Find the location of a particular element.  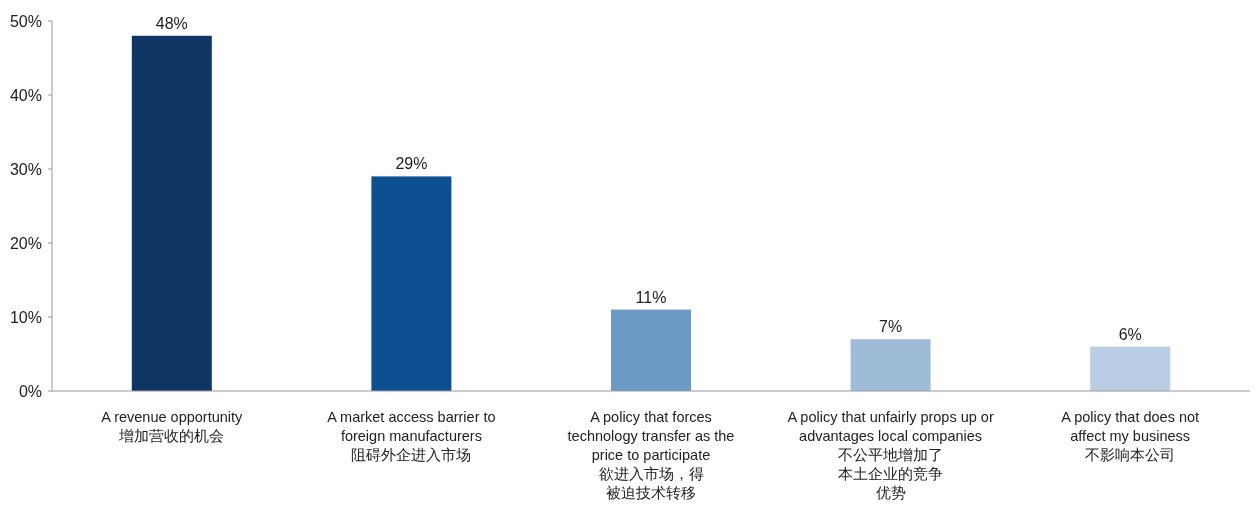

y-tick-label: 30% is located at coordinates (25, 169).